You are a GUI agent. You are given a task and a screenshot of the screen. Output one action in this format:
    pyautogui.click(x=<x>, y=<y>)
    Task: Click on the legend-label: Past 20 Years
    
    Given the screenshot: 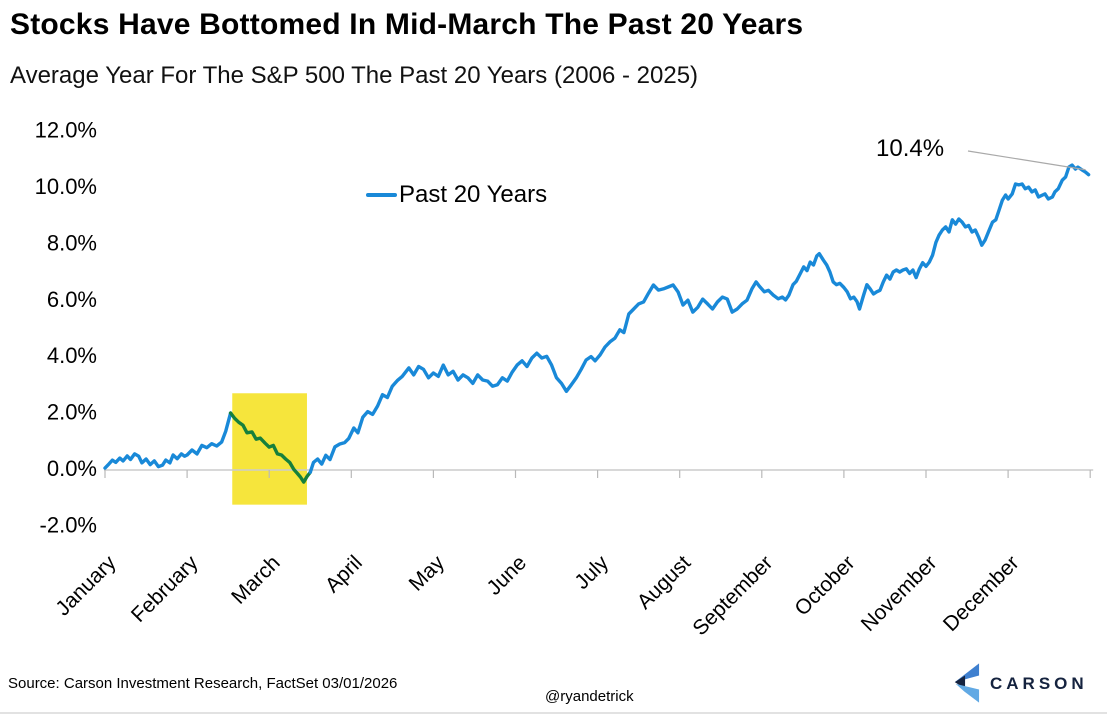 What is the action you would take?
    pyautogui.click(x=473, y=194)
    